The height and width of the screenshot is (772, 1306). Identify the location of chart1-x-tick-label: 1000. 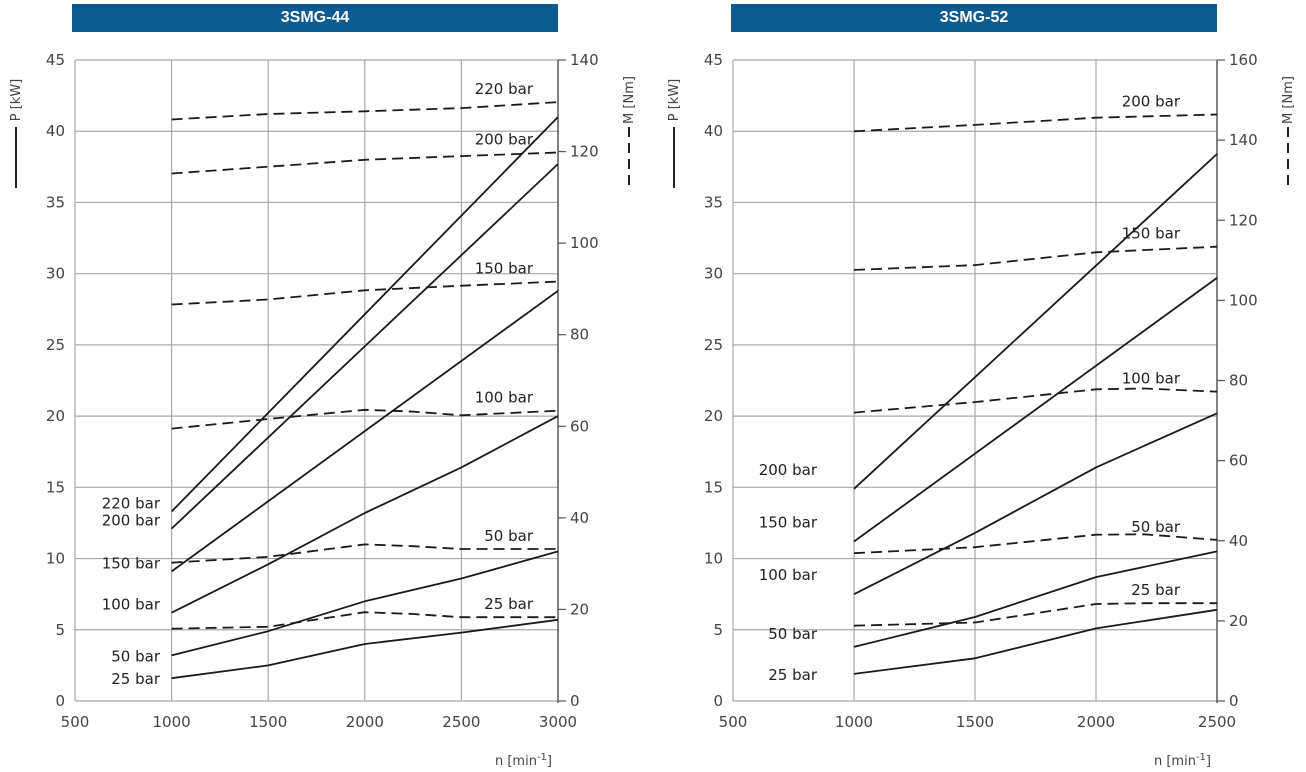
(172, 722).